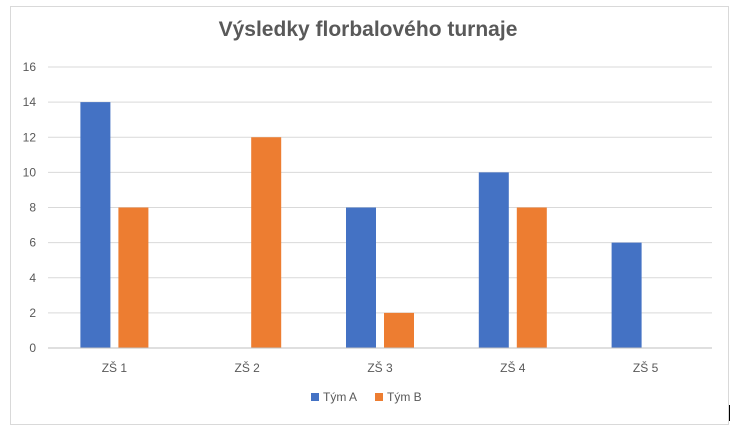 The image size is (736, 433). I want to click on x-tick-label: ZŠ 3, so click(380, 367).